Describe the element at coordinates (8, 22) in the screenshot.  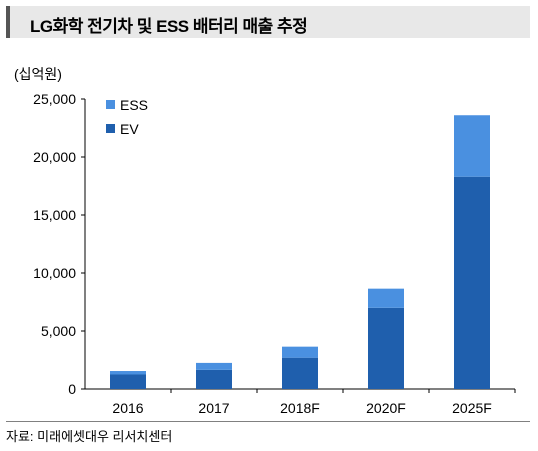
I see `title-accent` at that location.